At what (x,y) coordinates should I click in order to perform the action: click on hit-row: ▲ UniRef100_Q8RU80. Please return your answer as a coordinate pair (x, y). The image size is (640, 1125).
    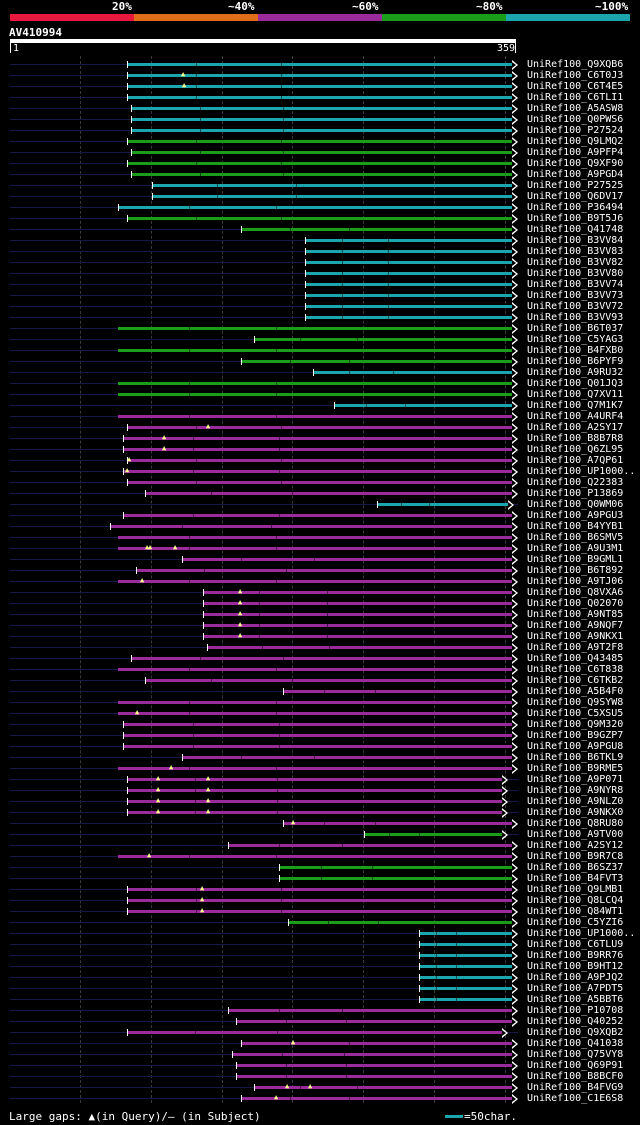
    Looking at the image, I should click on (320, 823).